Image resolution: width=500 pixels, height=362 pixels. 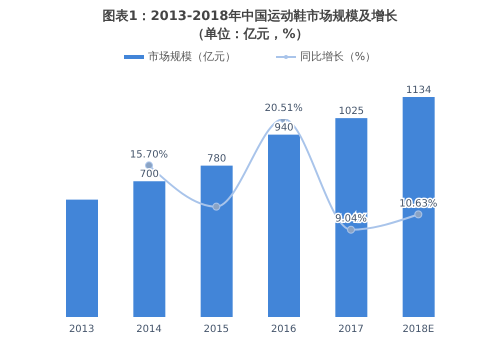 What do you see at coordinates (217, 330) in the screenshot?
I see `x-tick-label: 2015` at bounding box center [217, 330].